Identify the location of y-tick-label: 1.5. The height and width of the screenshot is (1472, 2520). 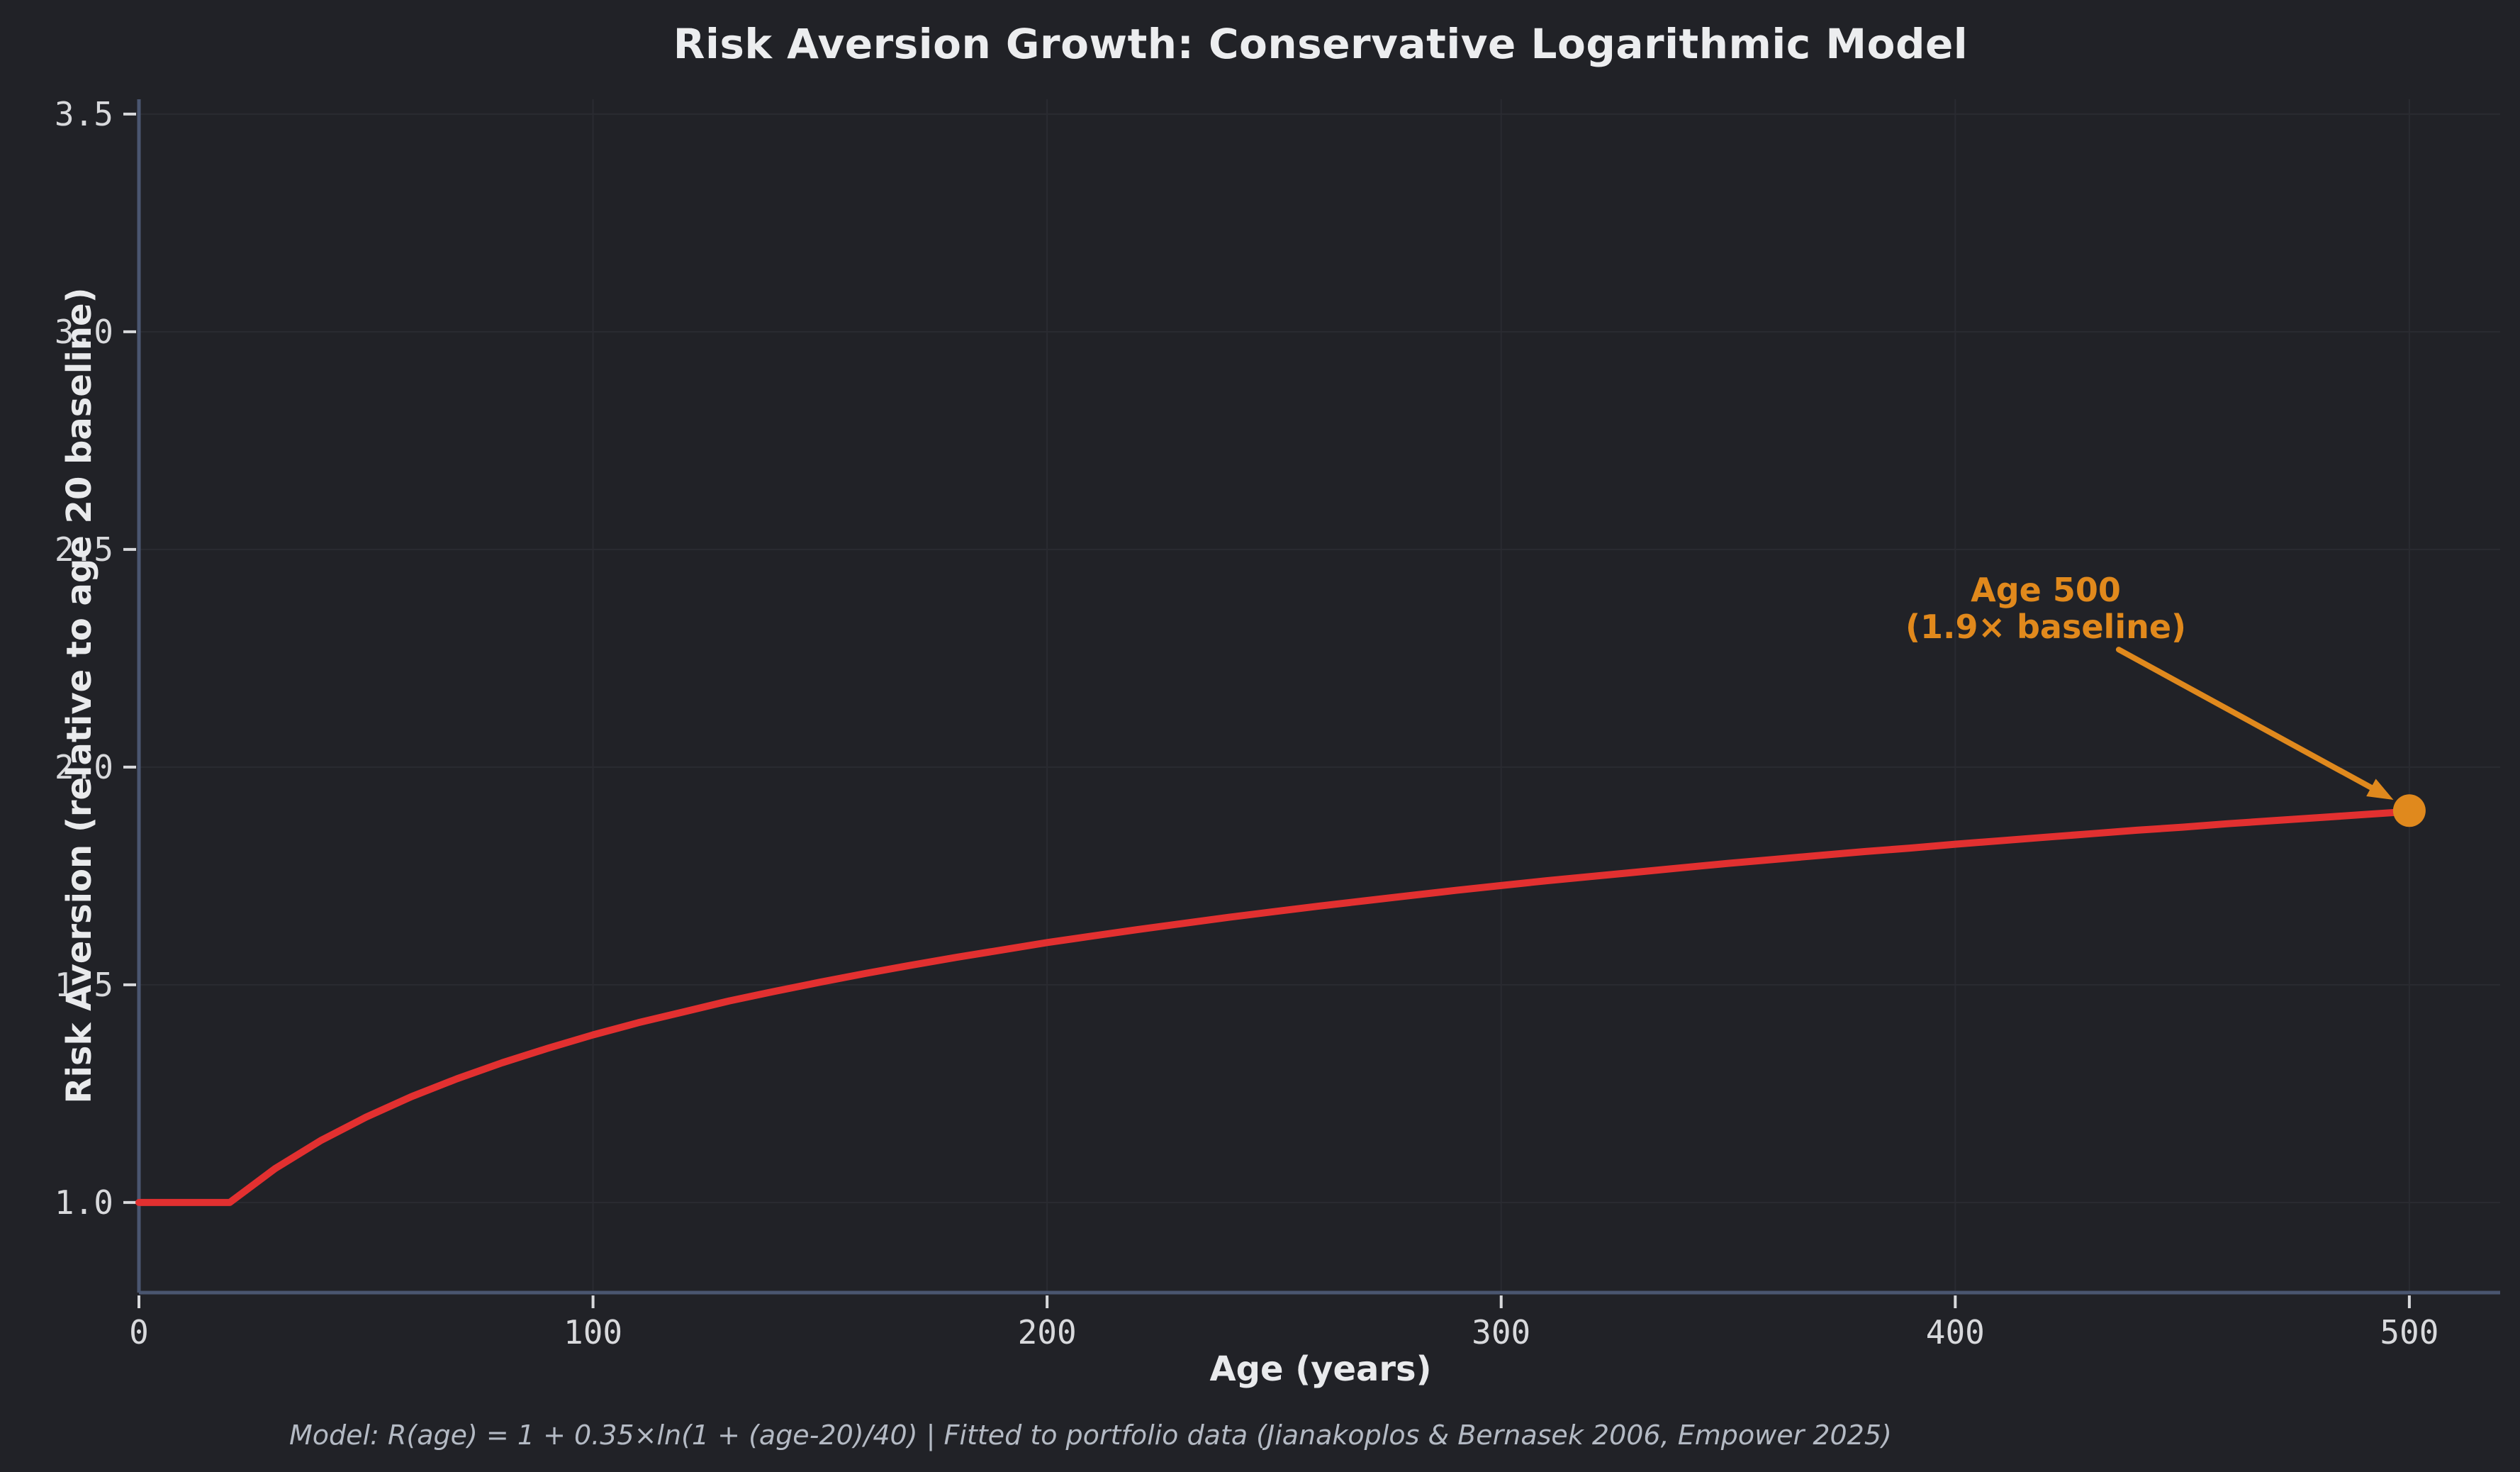
(84, 985).